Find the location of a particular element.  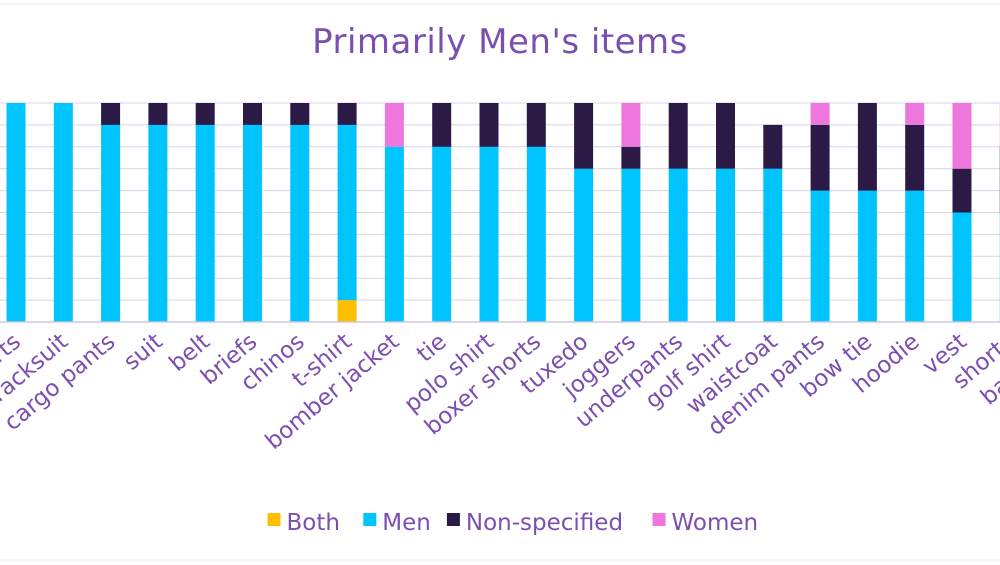

legend-label: Non-specified is located at coordinates (544, 523).